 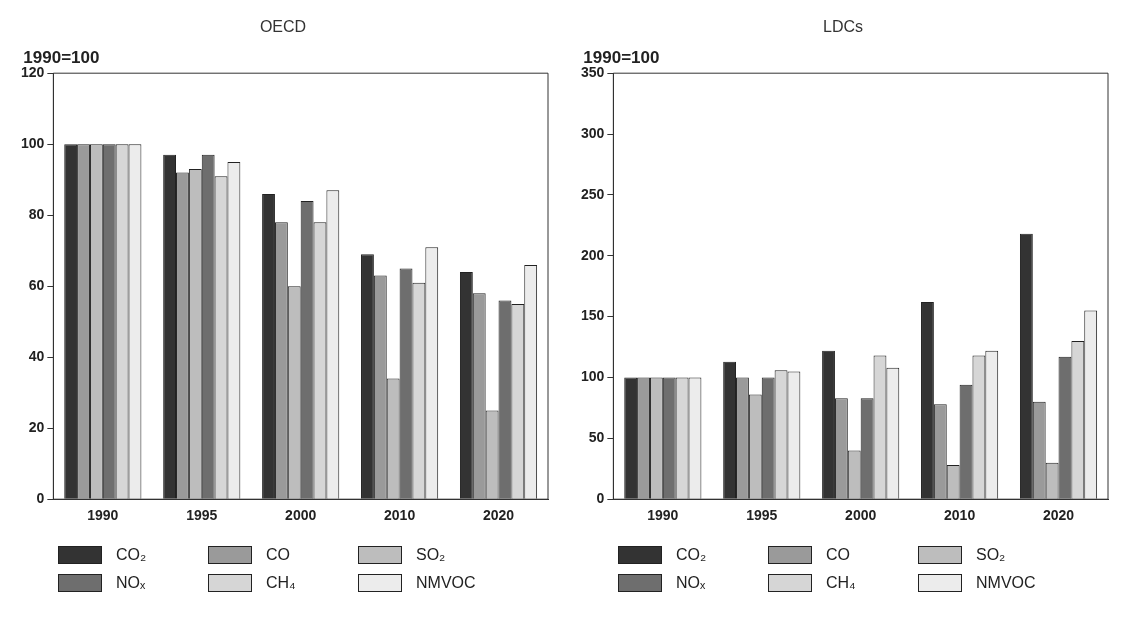 What do you see at coordinates (36, 285) in the screenshot?
I see `y-tick-label: 60` at bounding box center [36, 285].